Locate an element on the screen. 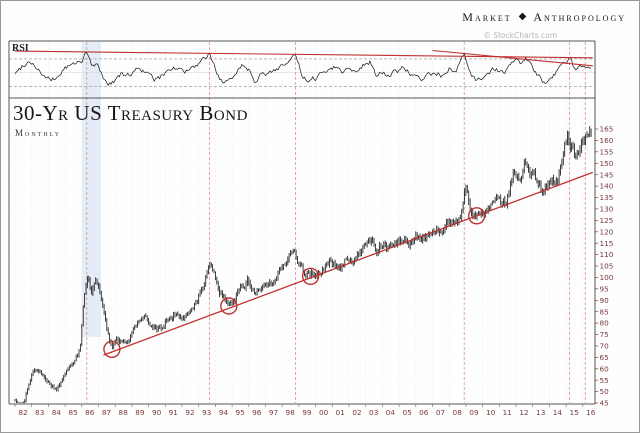 The width and height of the screenshot is (640, 433). diamond-icon: ◆ is located at coordinates (522, 16).